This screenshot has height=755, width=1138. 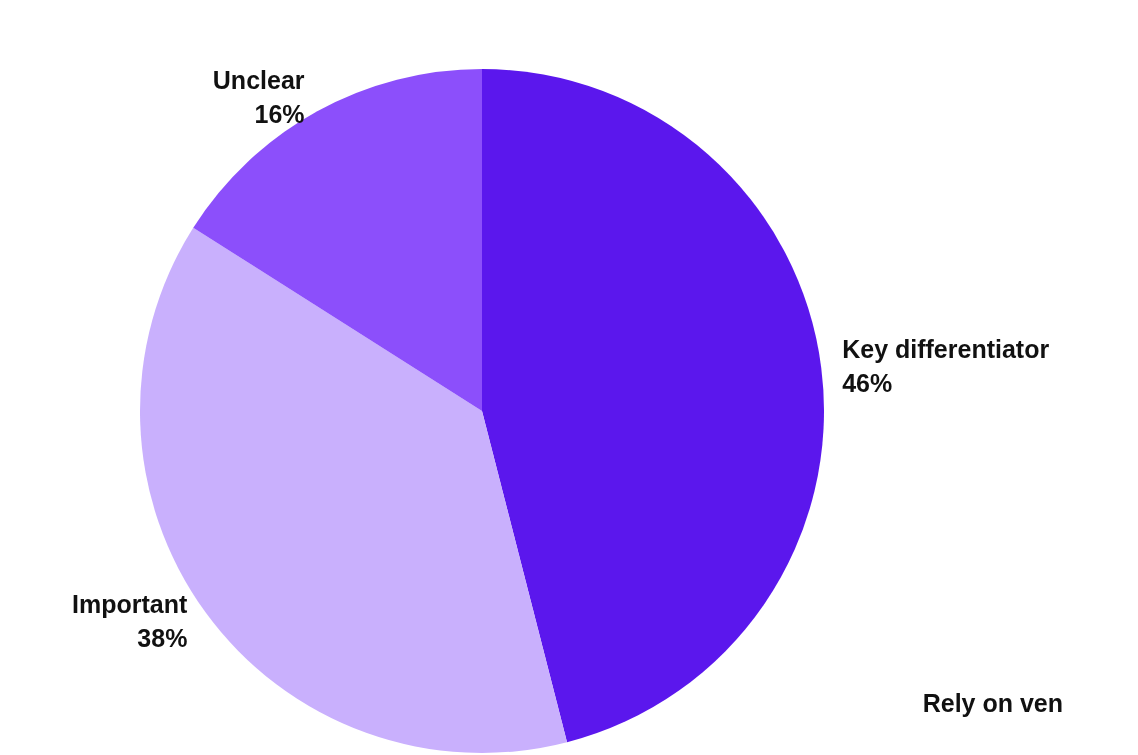 What do you see at coordinates (993, 702) in the screenshot?
I see `text: Rely on ven` at bounding box center [993, 702].